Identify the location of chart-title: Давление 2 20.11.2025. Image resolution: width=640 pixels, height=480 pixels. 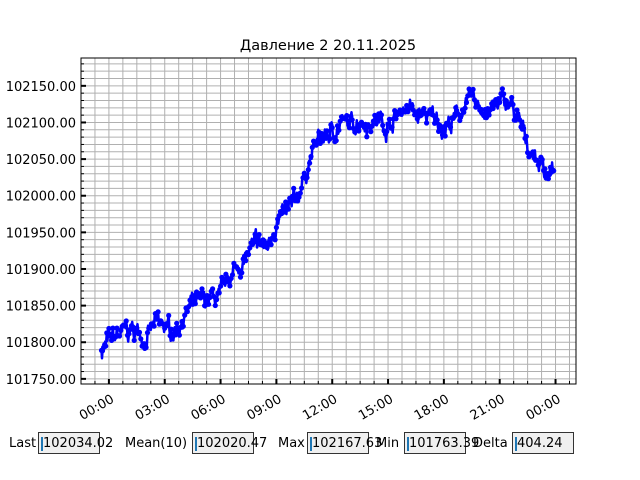
(328, 46).